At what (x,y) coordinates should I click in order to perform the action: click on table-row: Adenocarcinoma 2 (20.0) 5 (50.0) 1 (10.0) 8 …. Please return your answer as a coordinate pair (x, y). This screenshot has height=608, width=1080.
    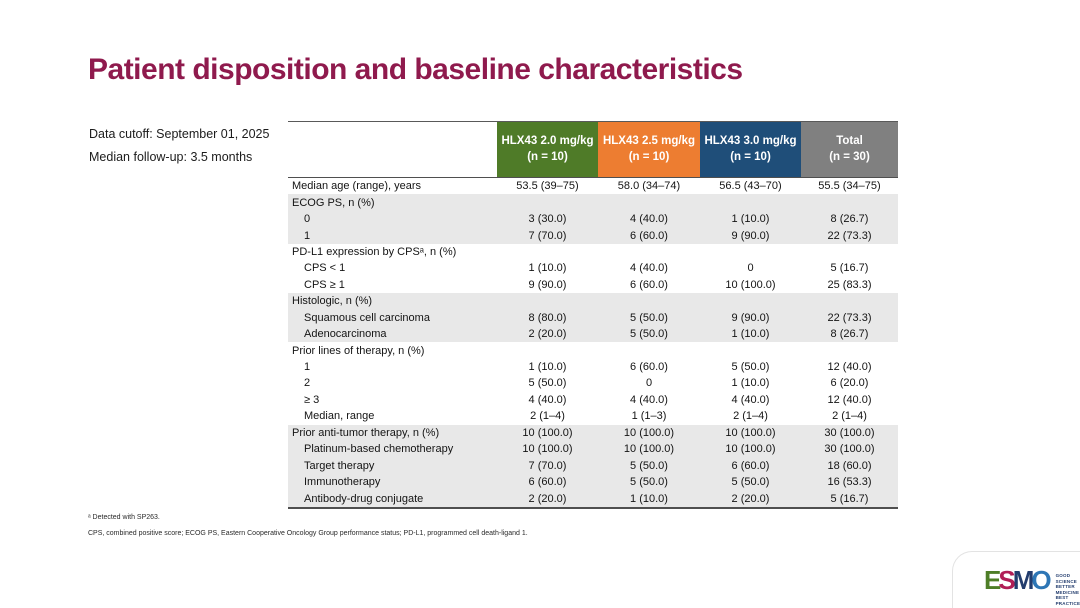
    Looking at the image, I should click on (593, 334).